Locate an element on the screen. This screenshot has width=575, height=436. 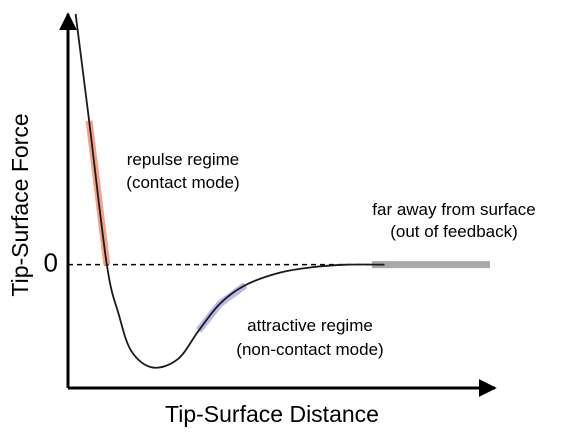
x-axis-title: Tip-Surface Distance is located at coordinates (272, 414).